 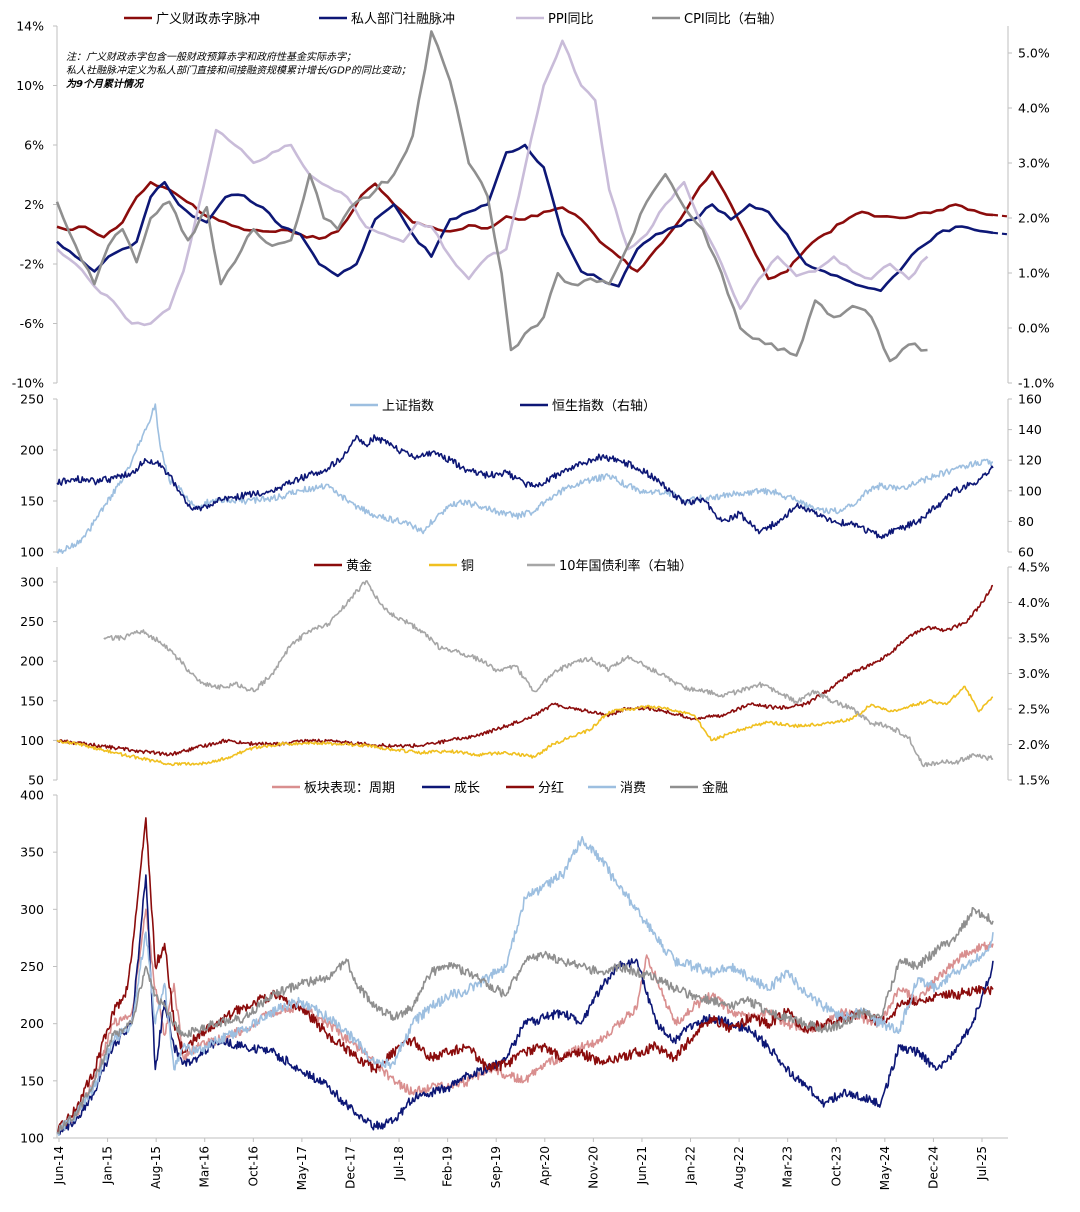 I want to click on y2-tick-label: -1.0%, so click(x=1036, y=383).